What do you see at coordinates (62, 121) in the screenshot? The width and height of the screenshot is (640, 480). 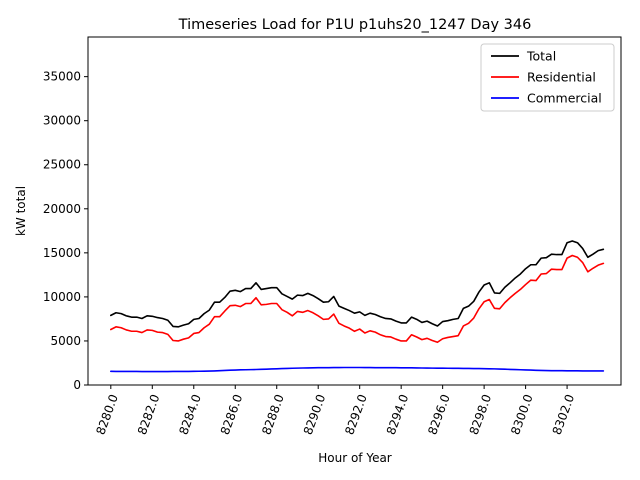 I see `y-tick-label: 30000` at bounding box center [62, 121].